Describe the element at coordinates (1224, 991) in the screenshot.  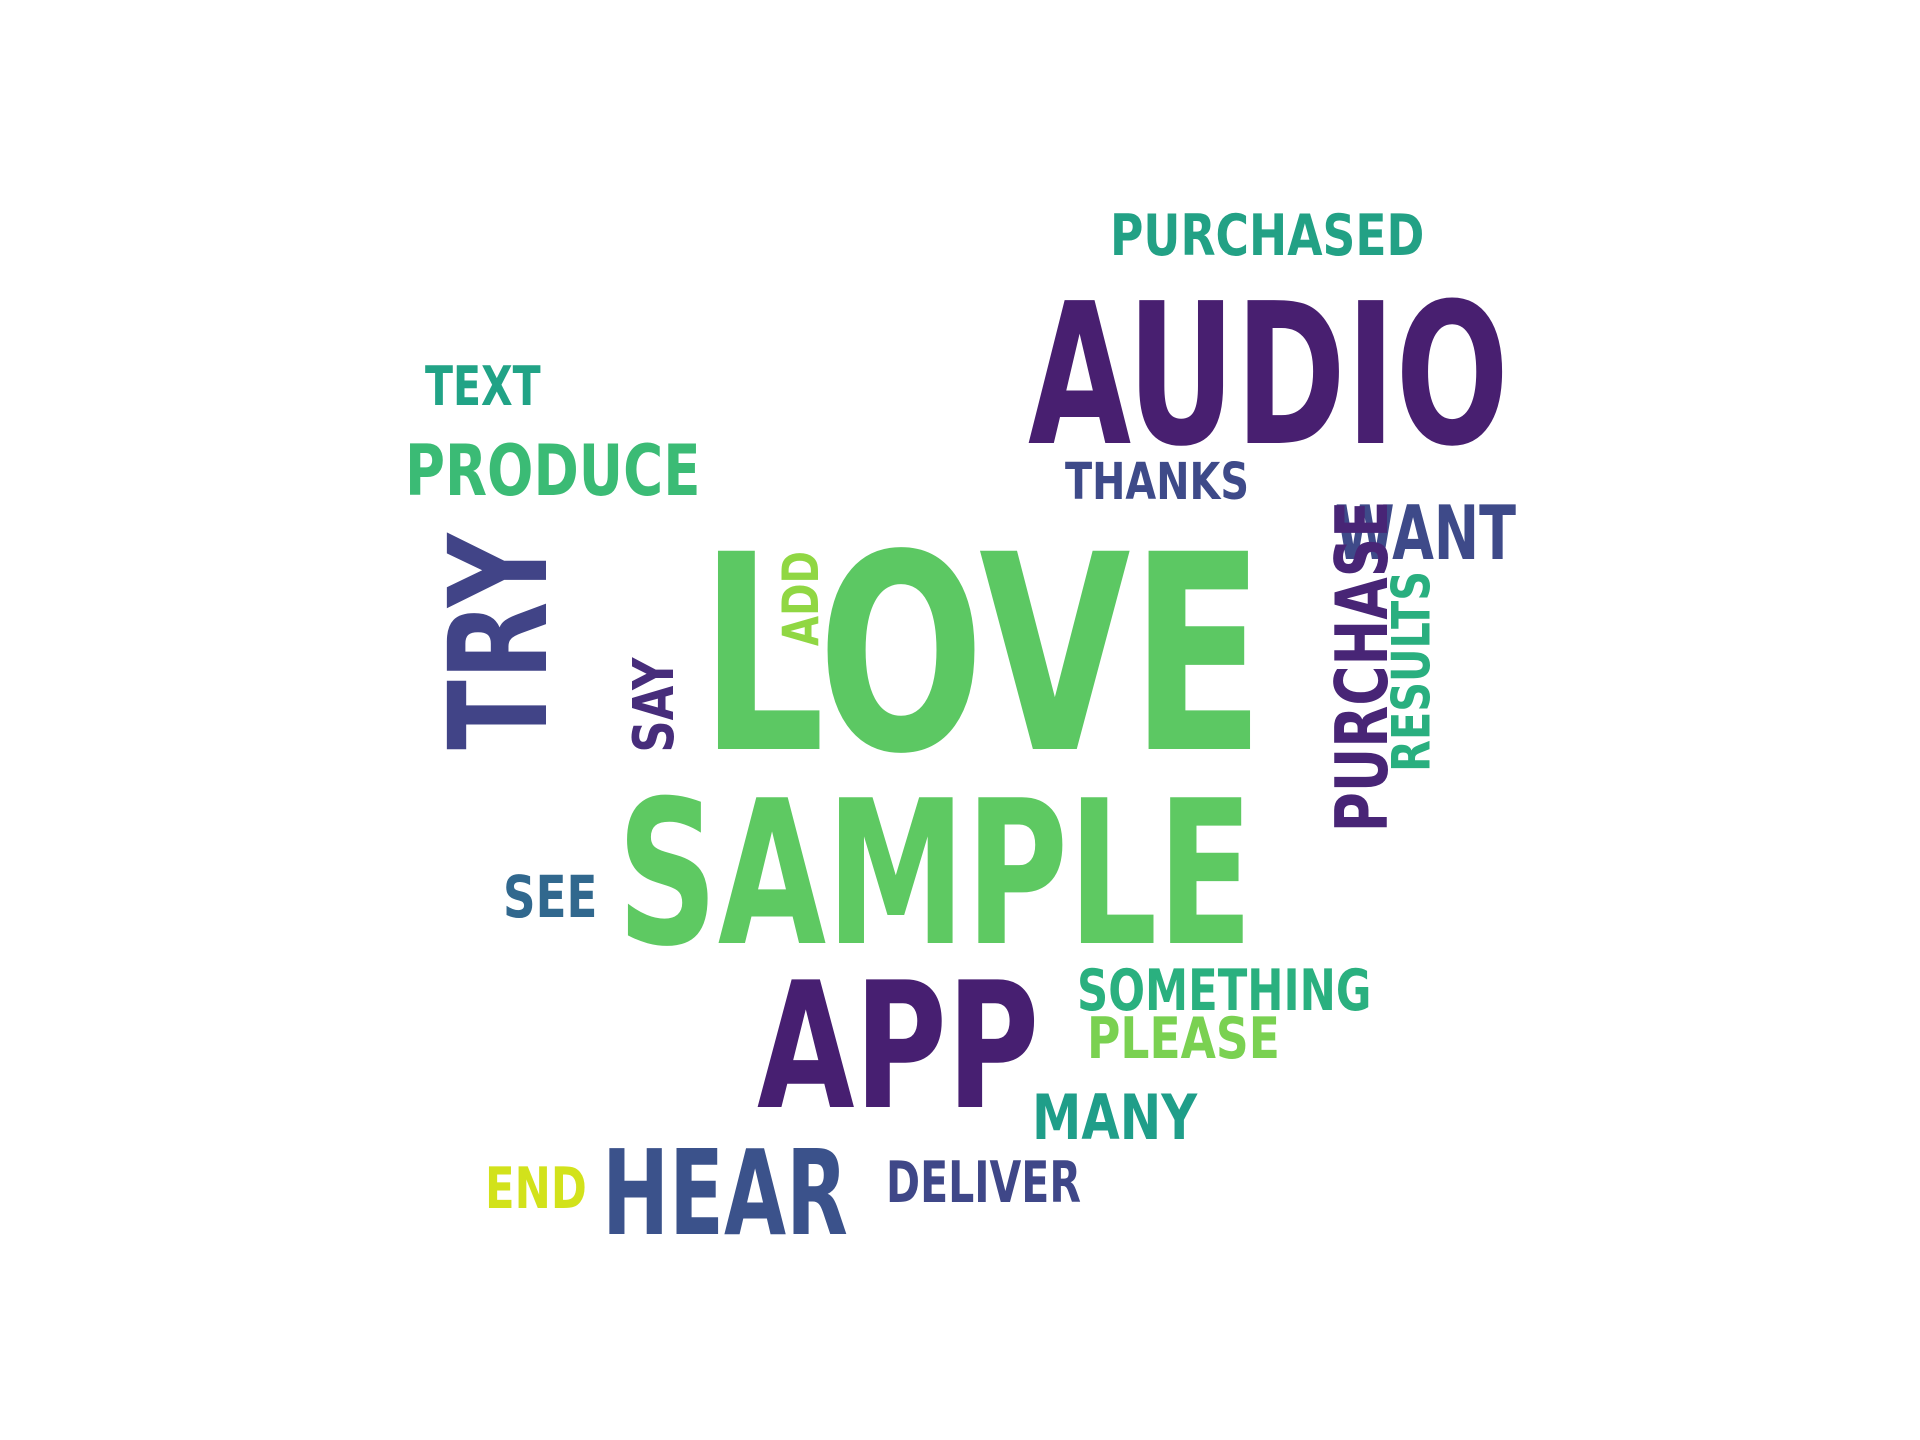
I see `word-something: SOMETHING` at that location.